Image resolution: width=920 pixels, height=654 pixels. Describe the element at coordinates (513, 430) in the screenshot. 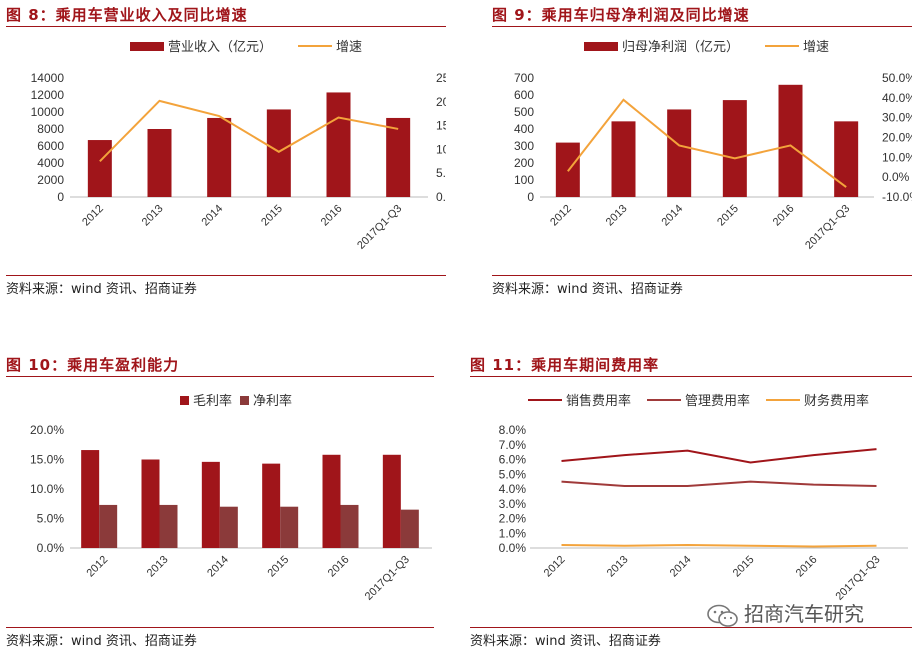

I see `y-tick-label: 8.0%` at that location.